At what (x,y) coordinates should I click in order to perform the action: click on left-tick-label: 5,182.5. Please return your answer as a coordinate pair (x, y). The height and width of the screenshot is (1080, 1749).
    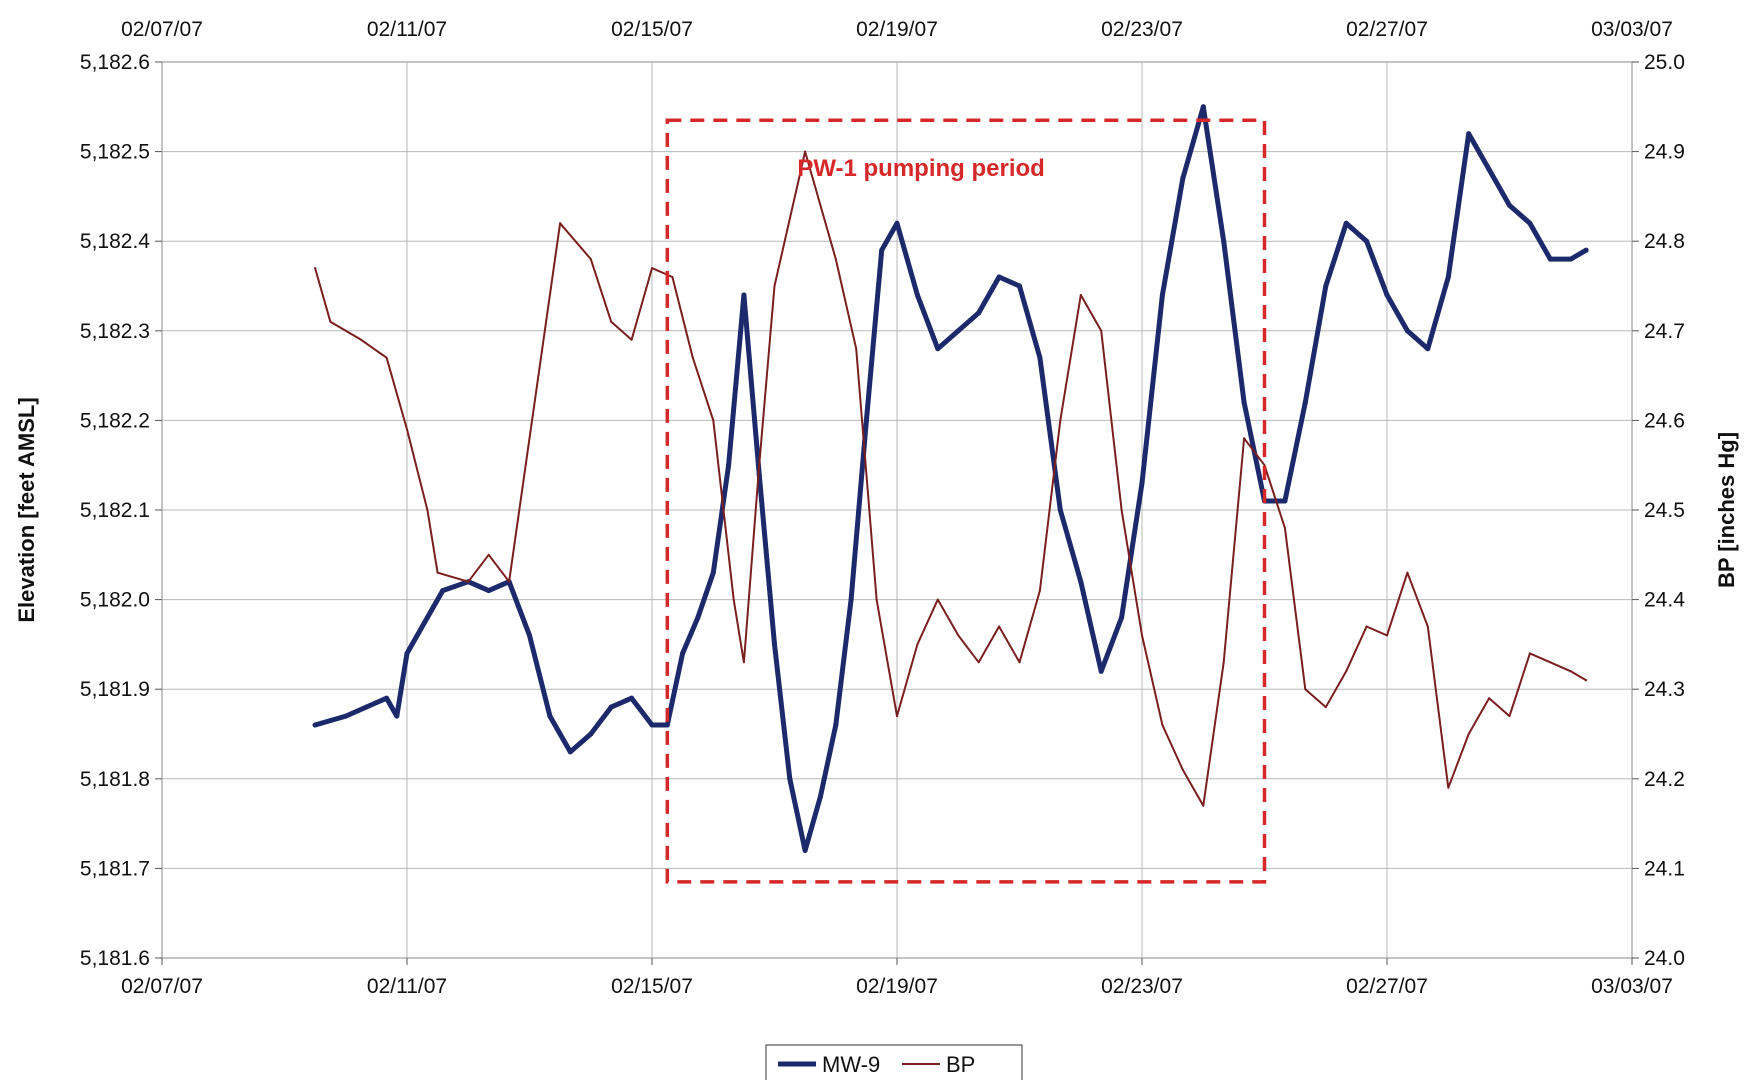
    Looking at the image, I should click on (115, 152).